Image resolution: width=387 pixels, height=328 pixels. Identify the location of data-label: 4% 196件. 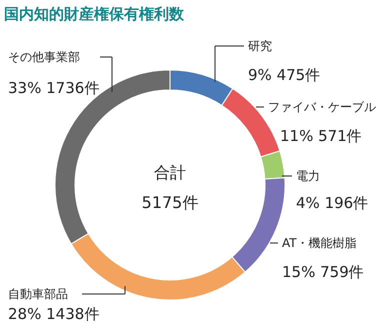
(332, 203).